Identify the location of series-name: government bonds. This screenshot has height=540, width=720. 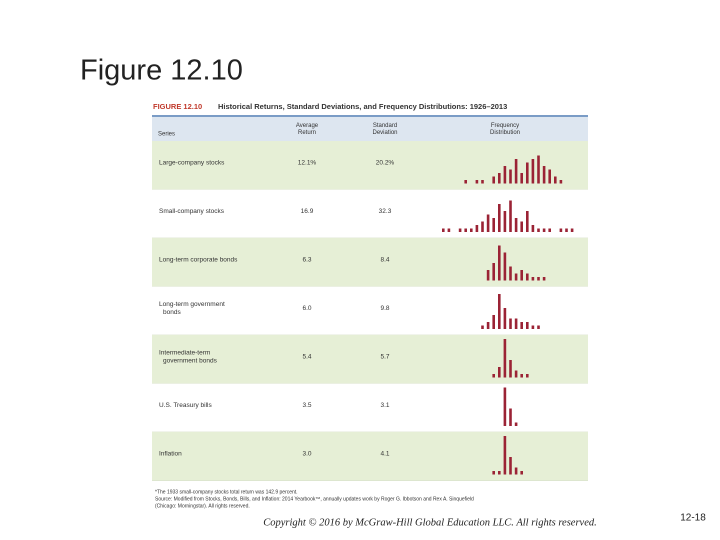
(190, 361).